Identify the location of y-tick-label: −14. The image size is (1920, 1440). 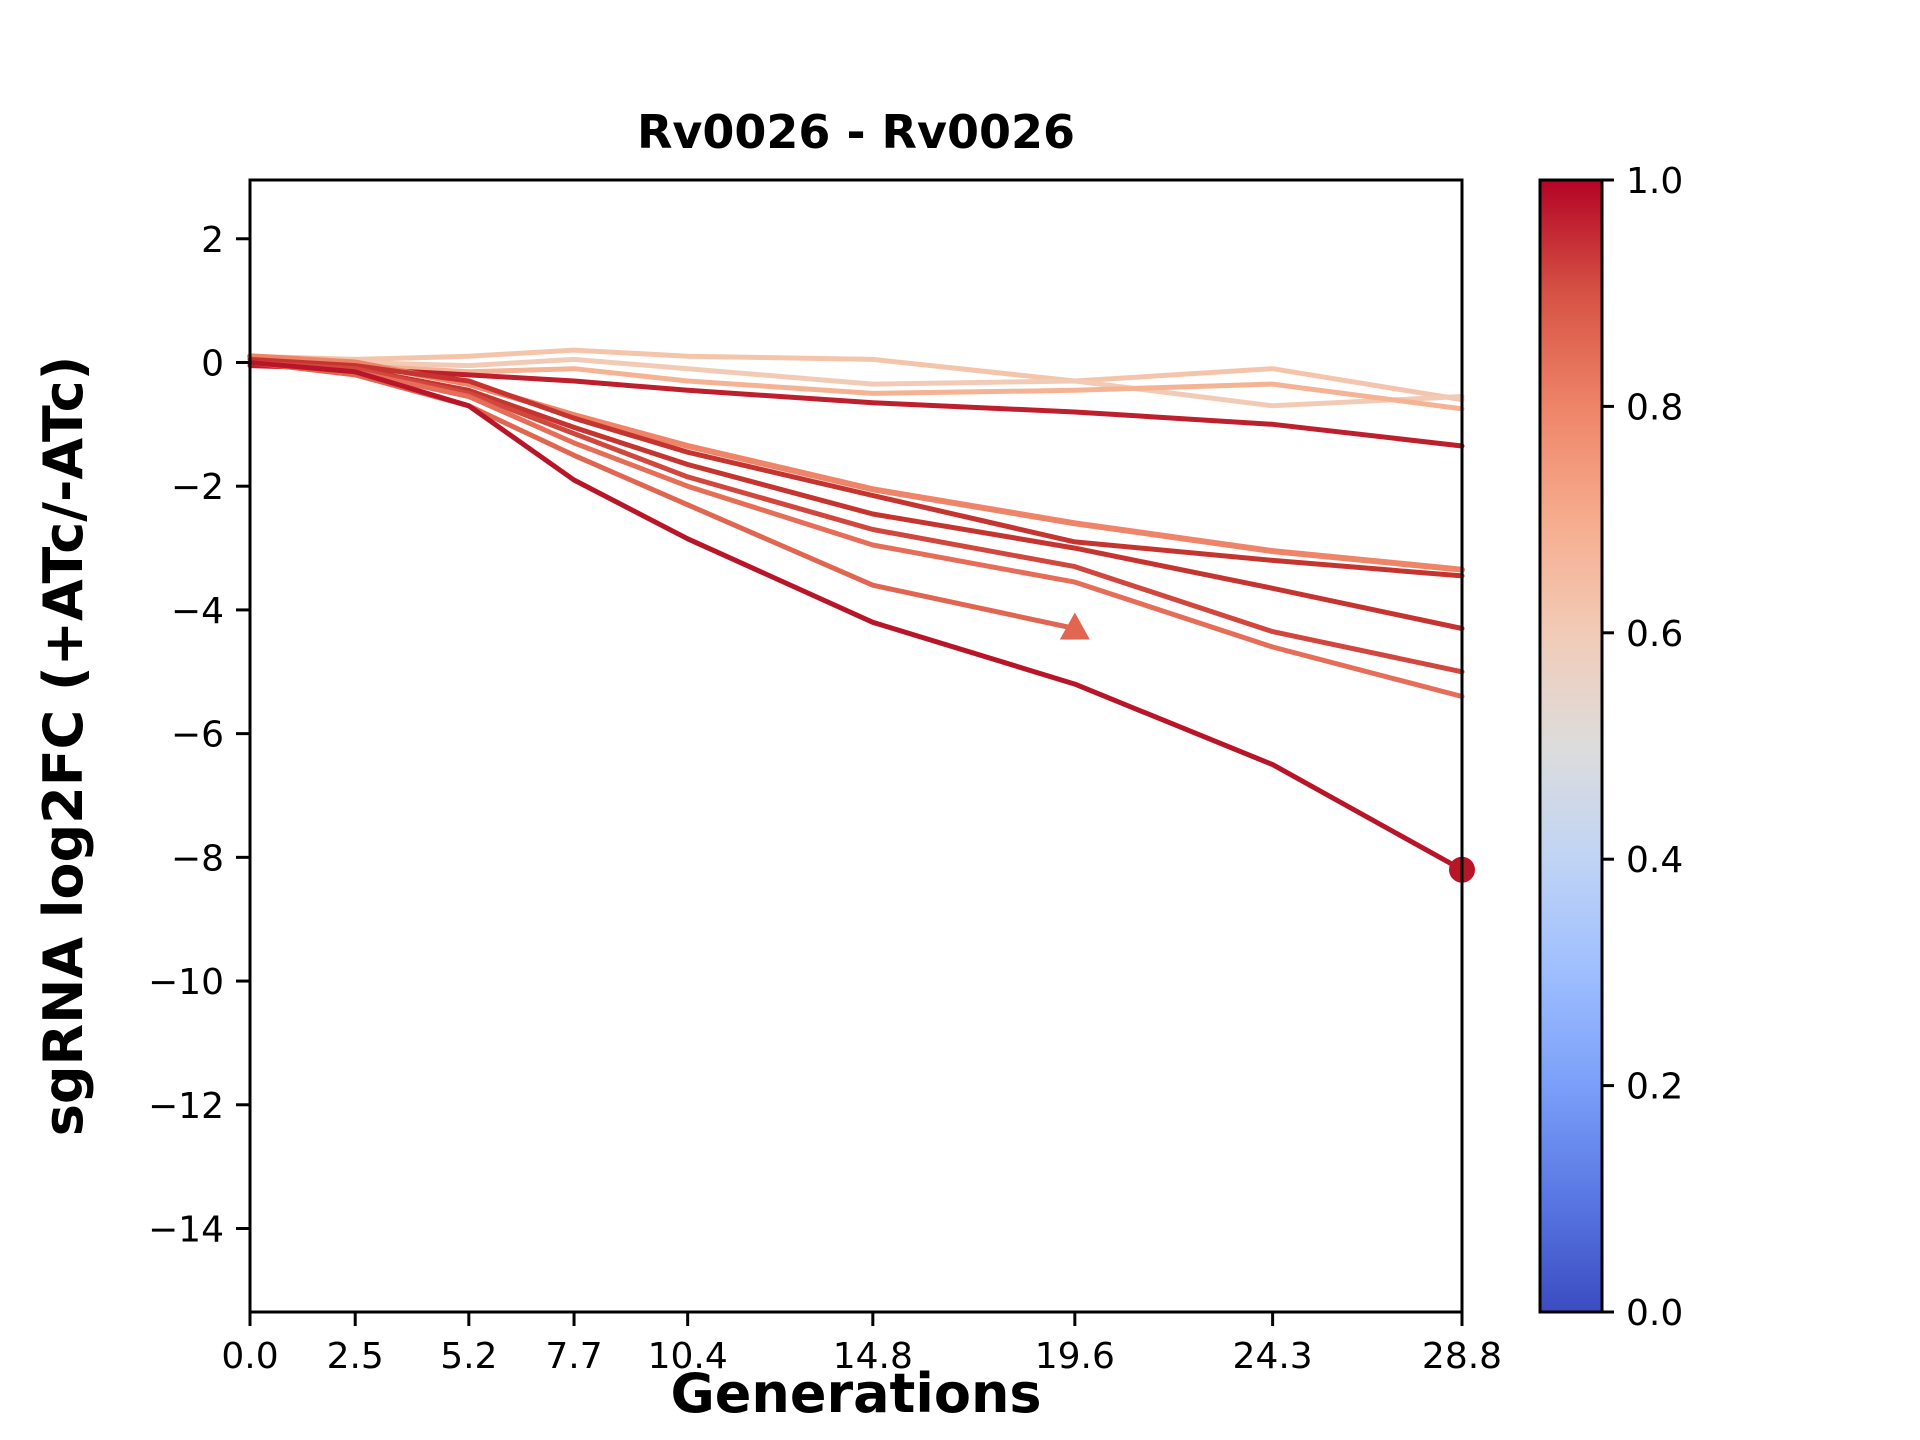
(186, 1229).